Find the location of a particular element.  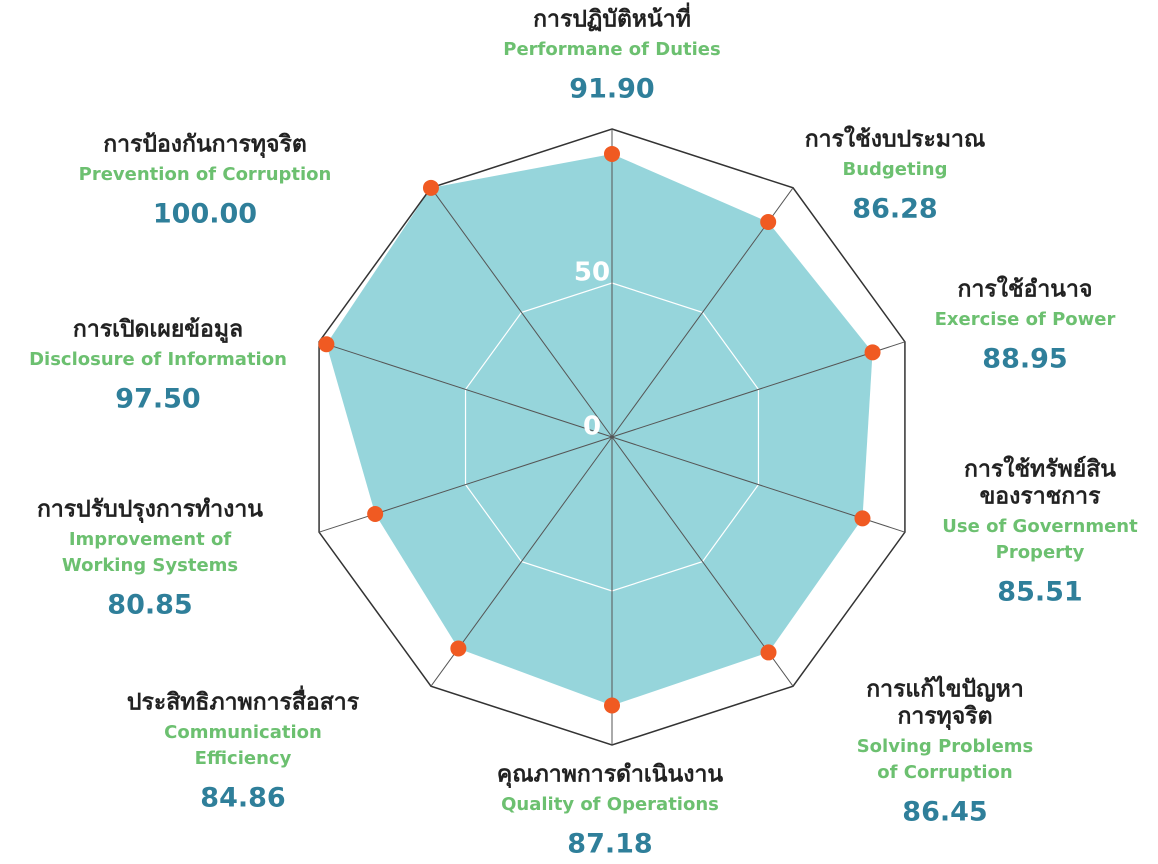

axis-label-thai: การปฏิบัติหน้าที่ is located at coordinates (612, 17).